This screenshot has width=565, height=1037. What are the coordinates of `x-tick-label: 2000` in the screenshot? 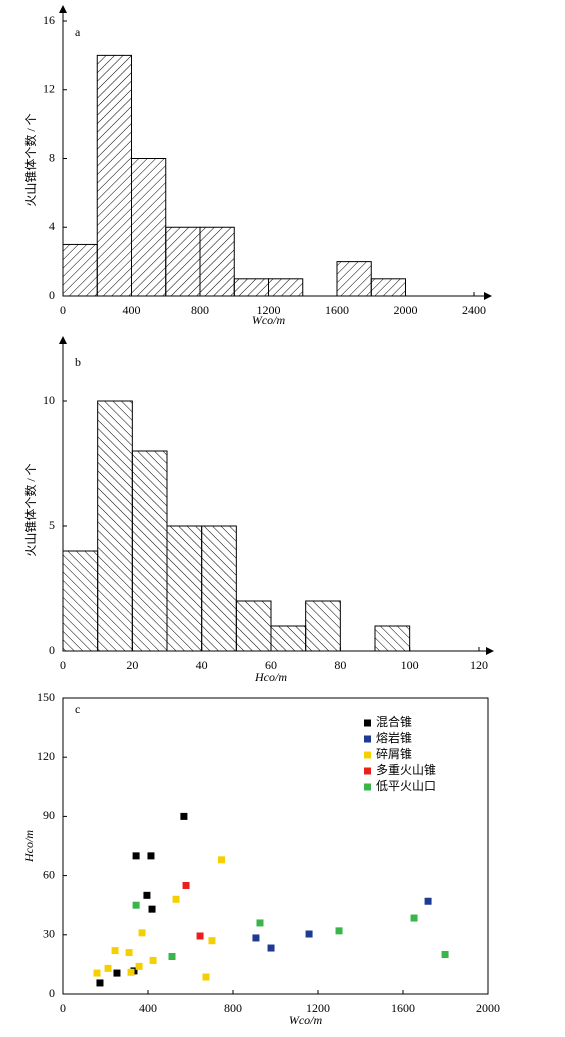 It's located at (488, 1008).